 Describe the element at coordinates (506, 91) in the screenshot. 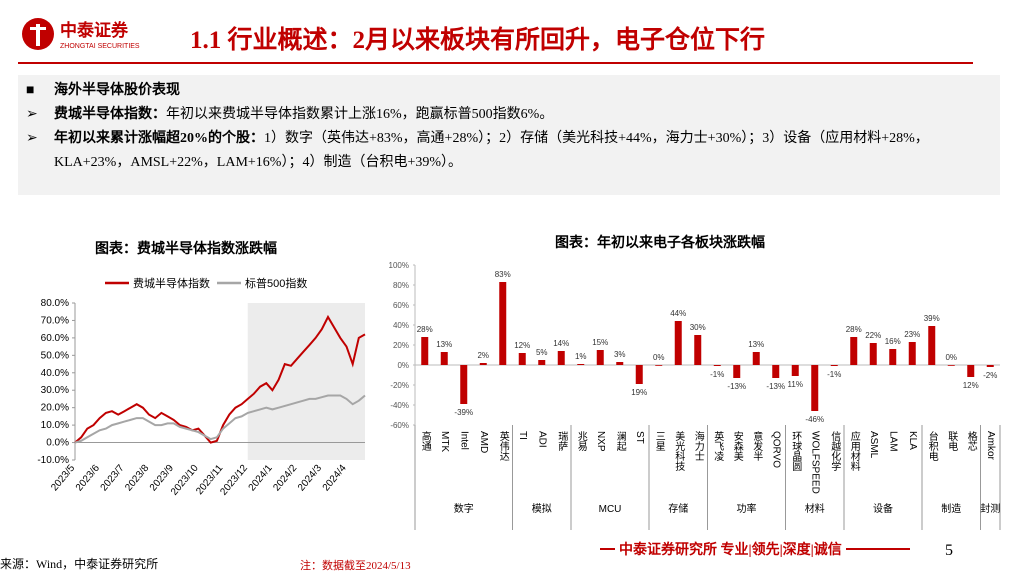

I see `bullet: ■ 海外半导体股价表现` at that location.